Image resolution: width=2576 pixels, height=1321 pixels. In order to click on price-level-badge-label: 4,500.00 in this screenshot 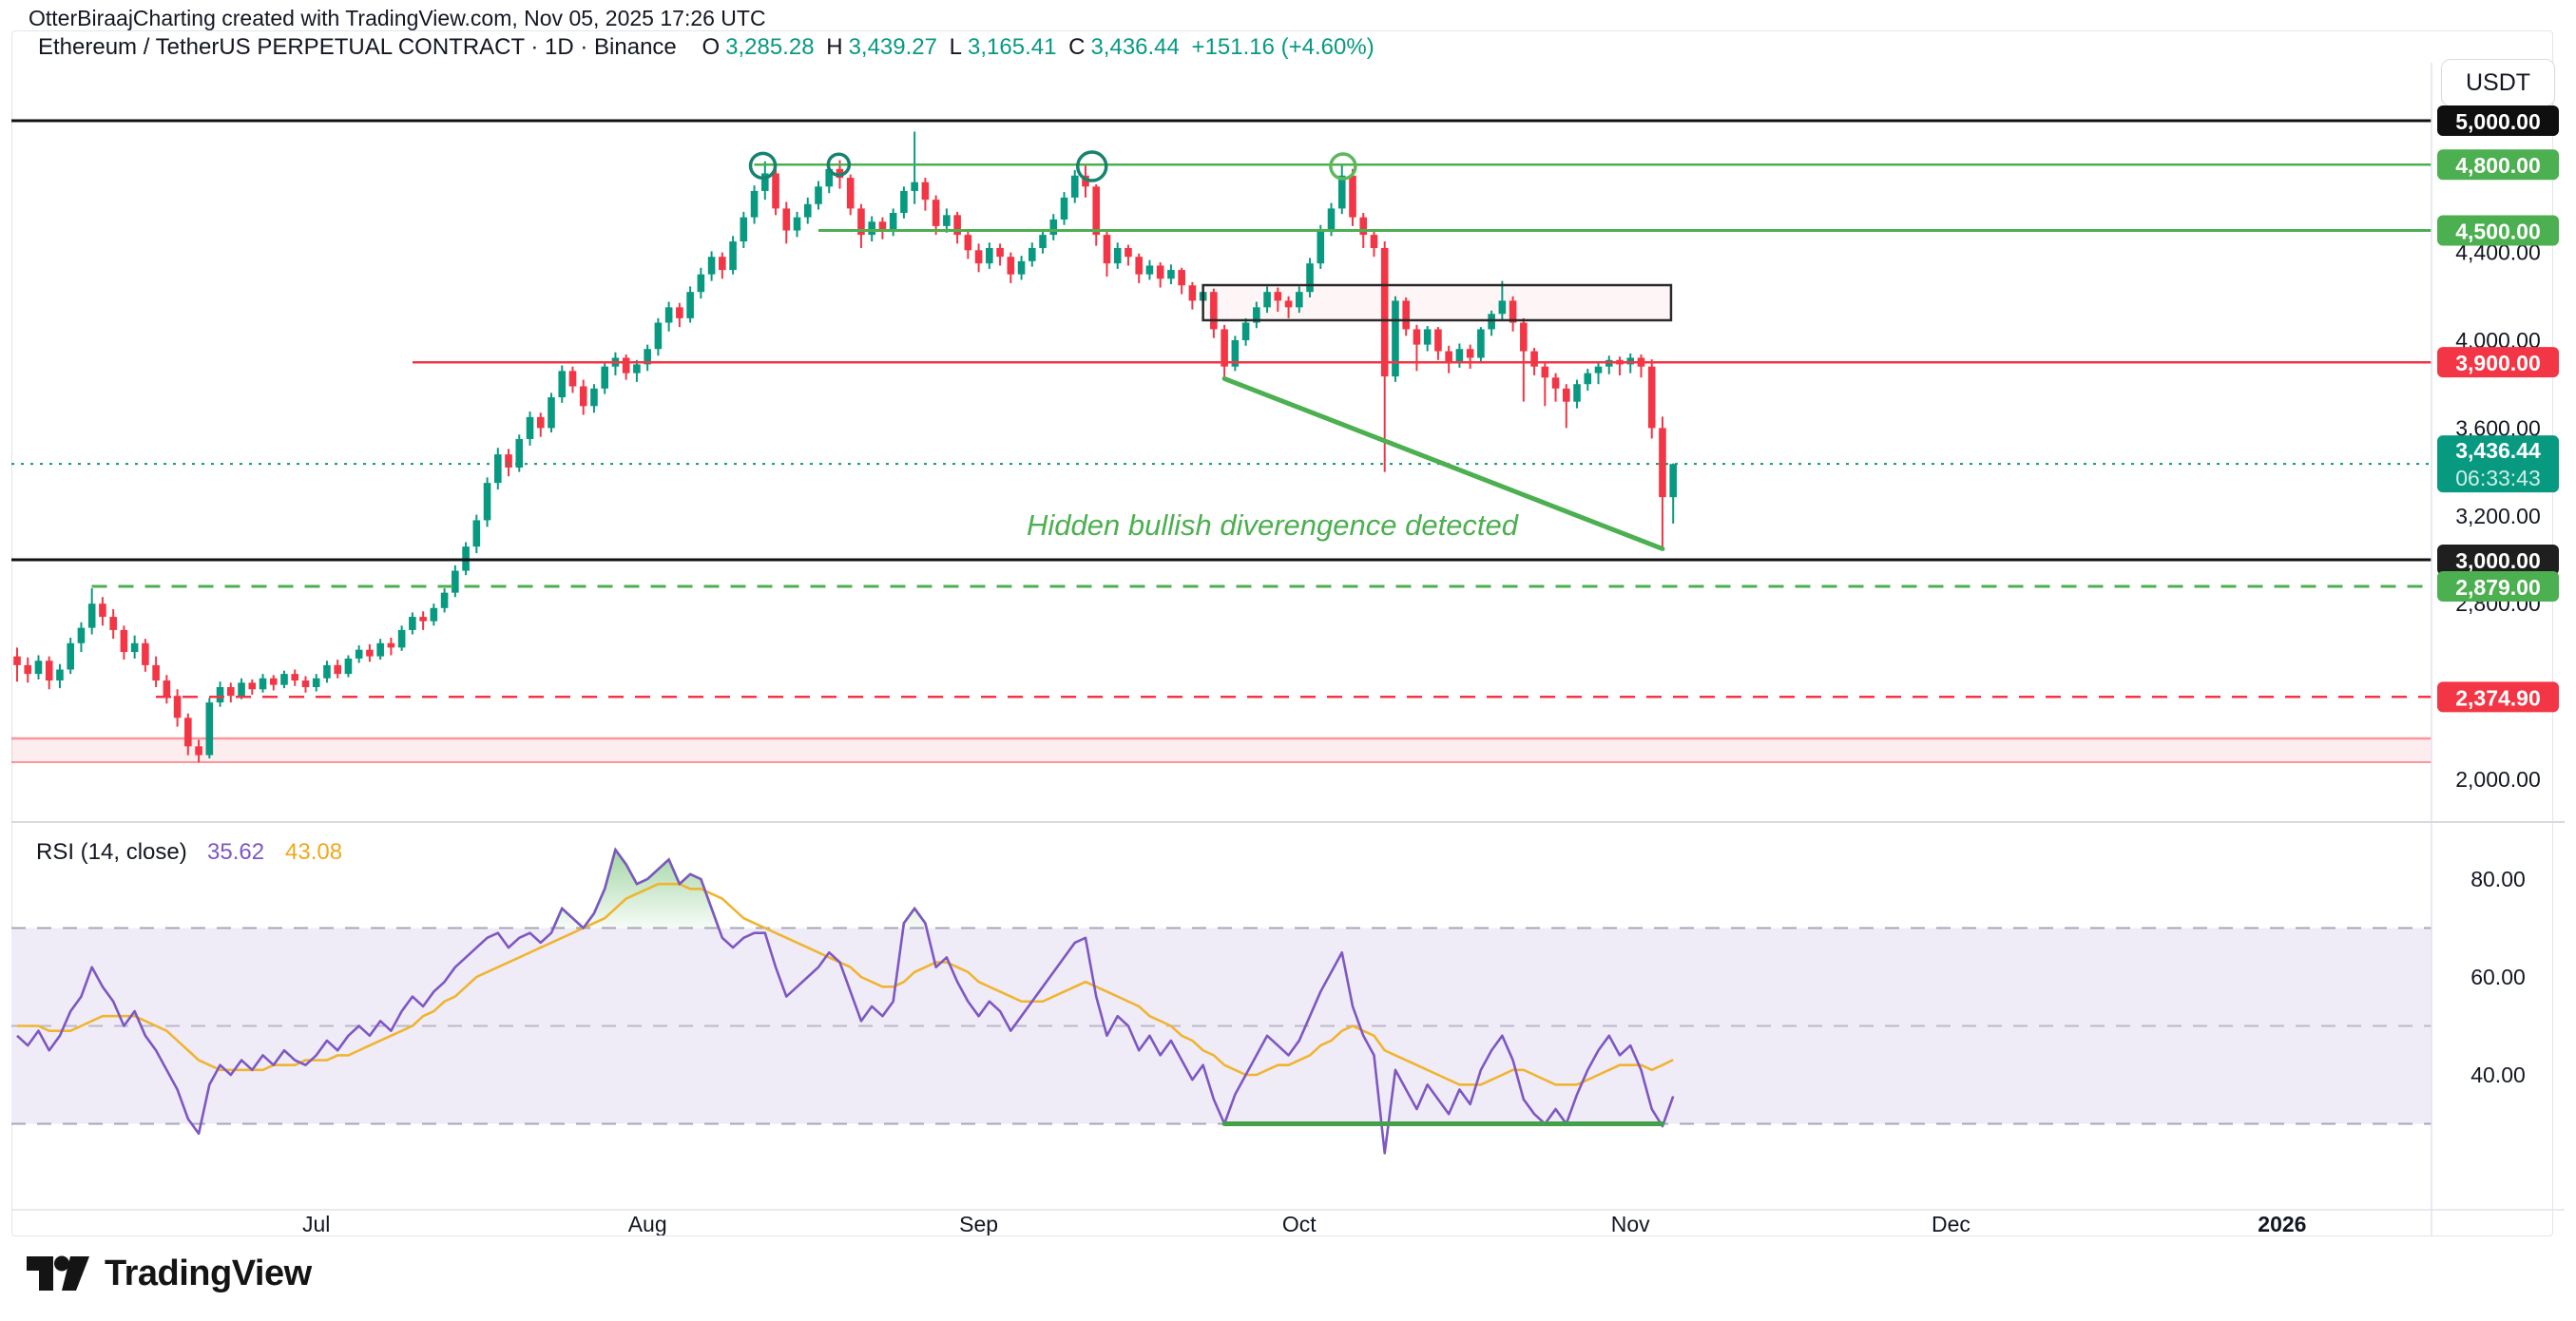, I will do `click(2498, 232)`.